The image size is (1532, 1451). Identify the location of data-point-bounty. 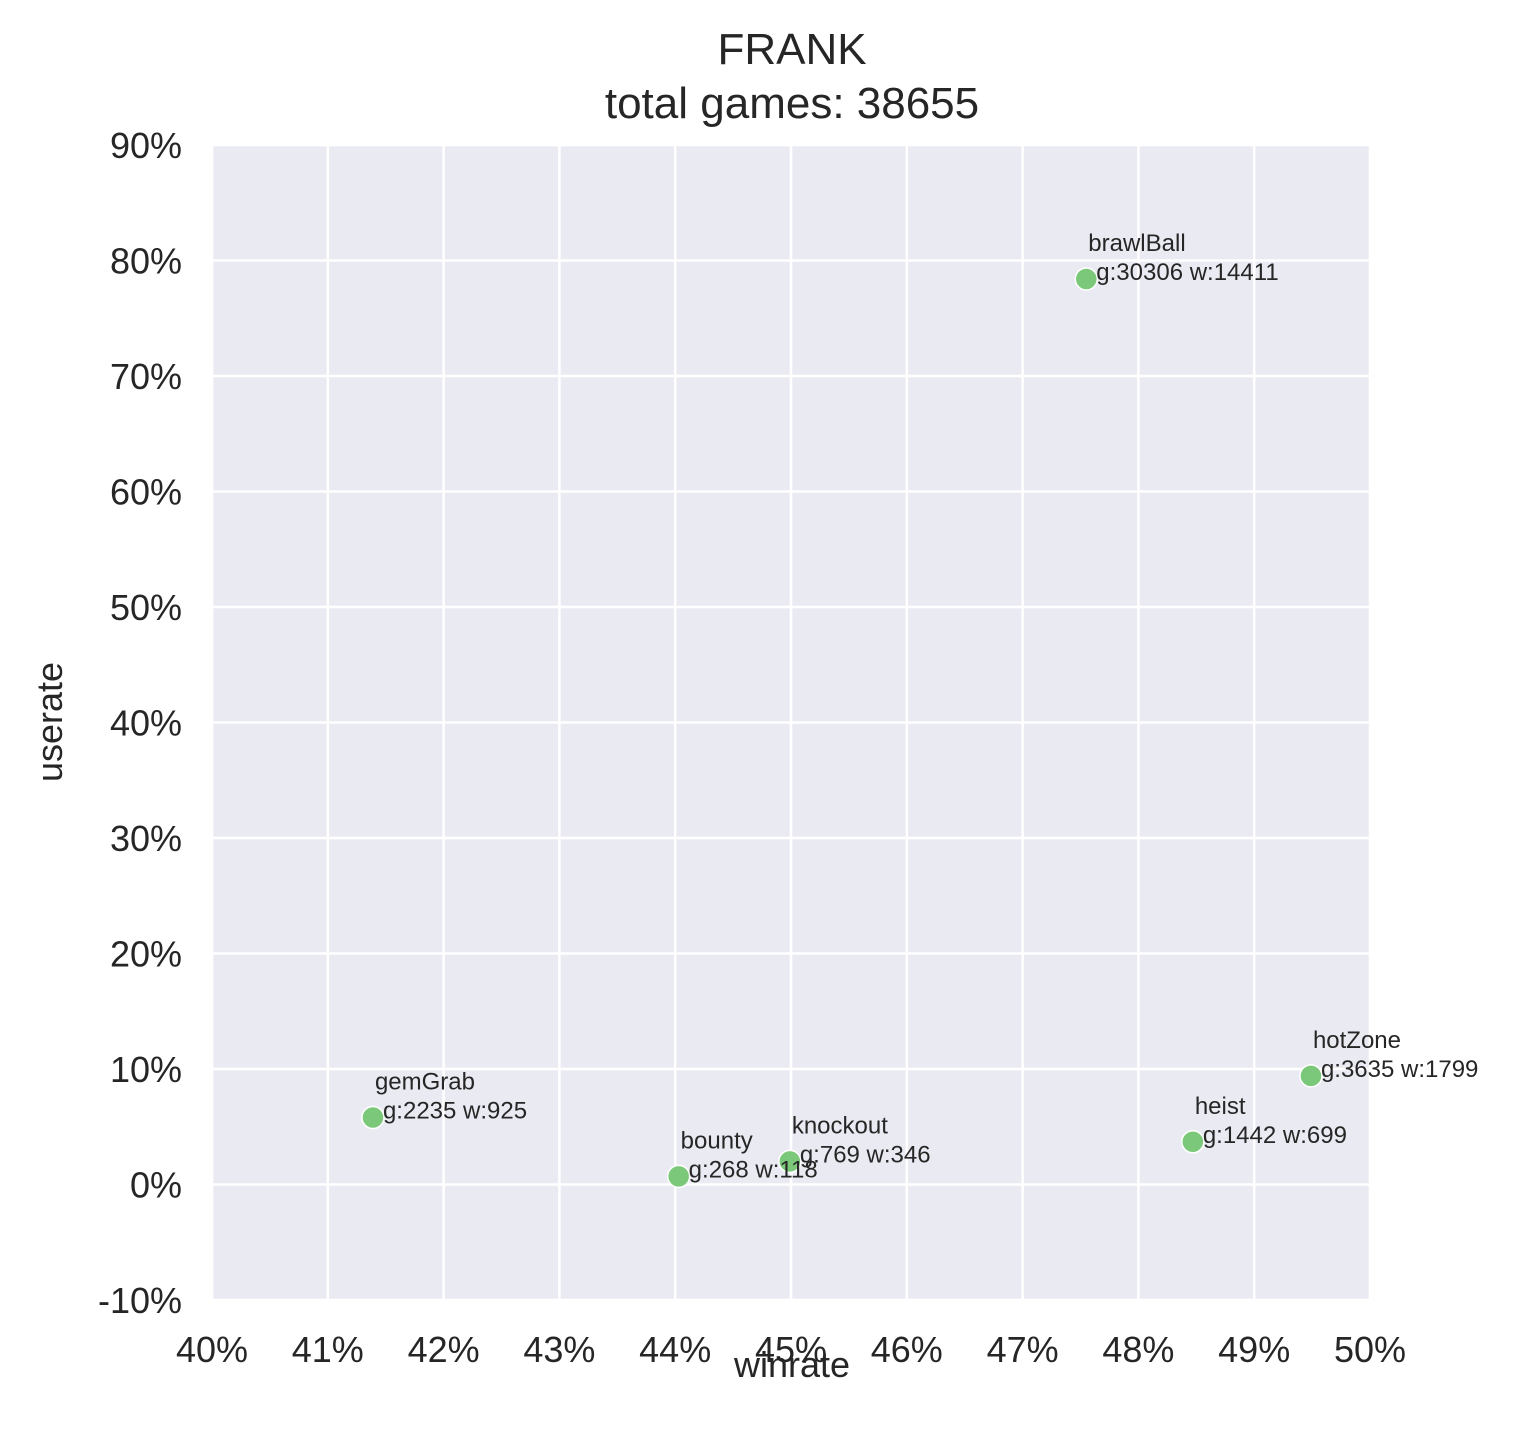
(678, 1176).